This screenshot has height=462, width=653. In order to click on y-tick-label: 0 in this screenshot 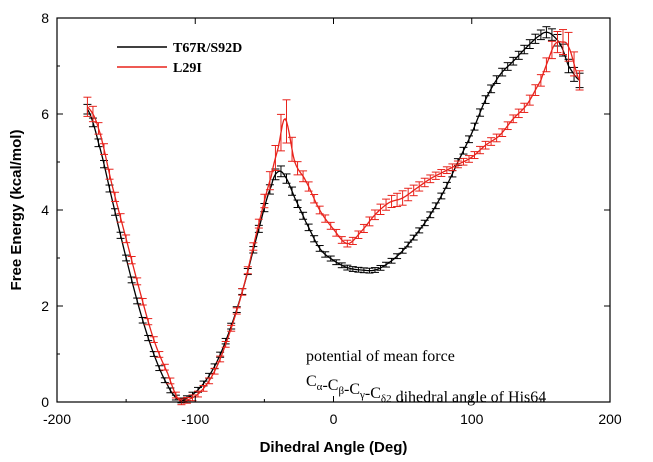, I will do `click(45, 402)`.